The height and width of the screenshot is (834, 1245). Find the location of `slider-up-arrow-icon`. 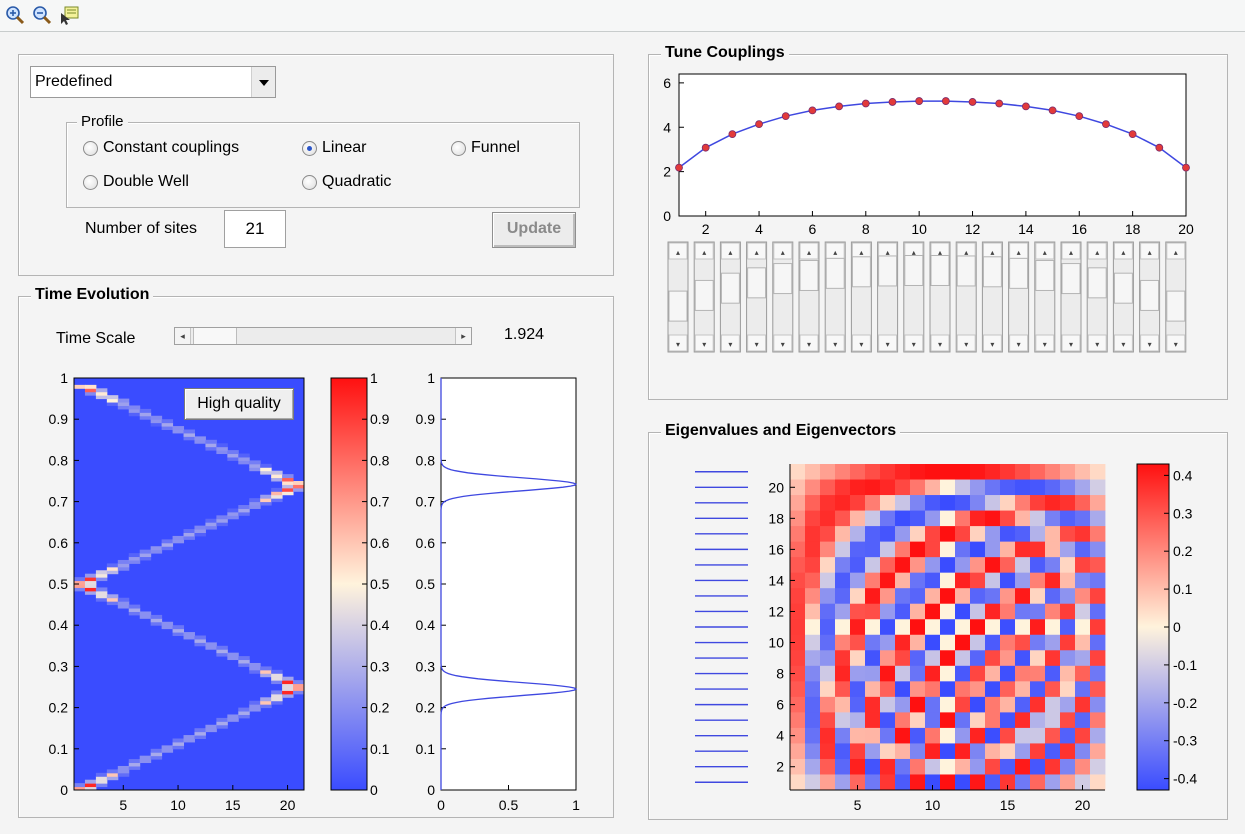

slider-up-arrow-icon is located at coordinates (678, 251).